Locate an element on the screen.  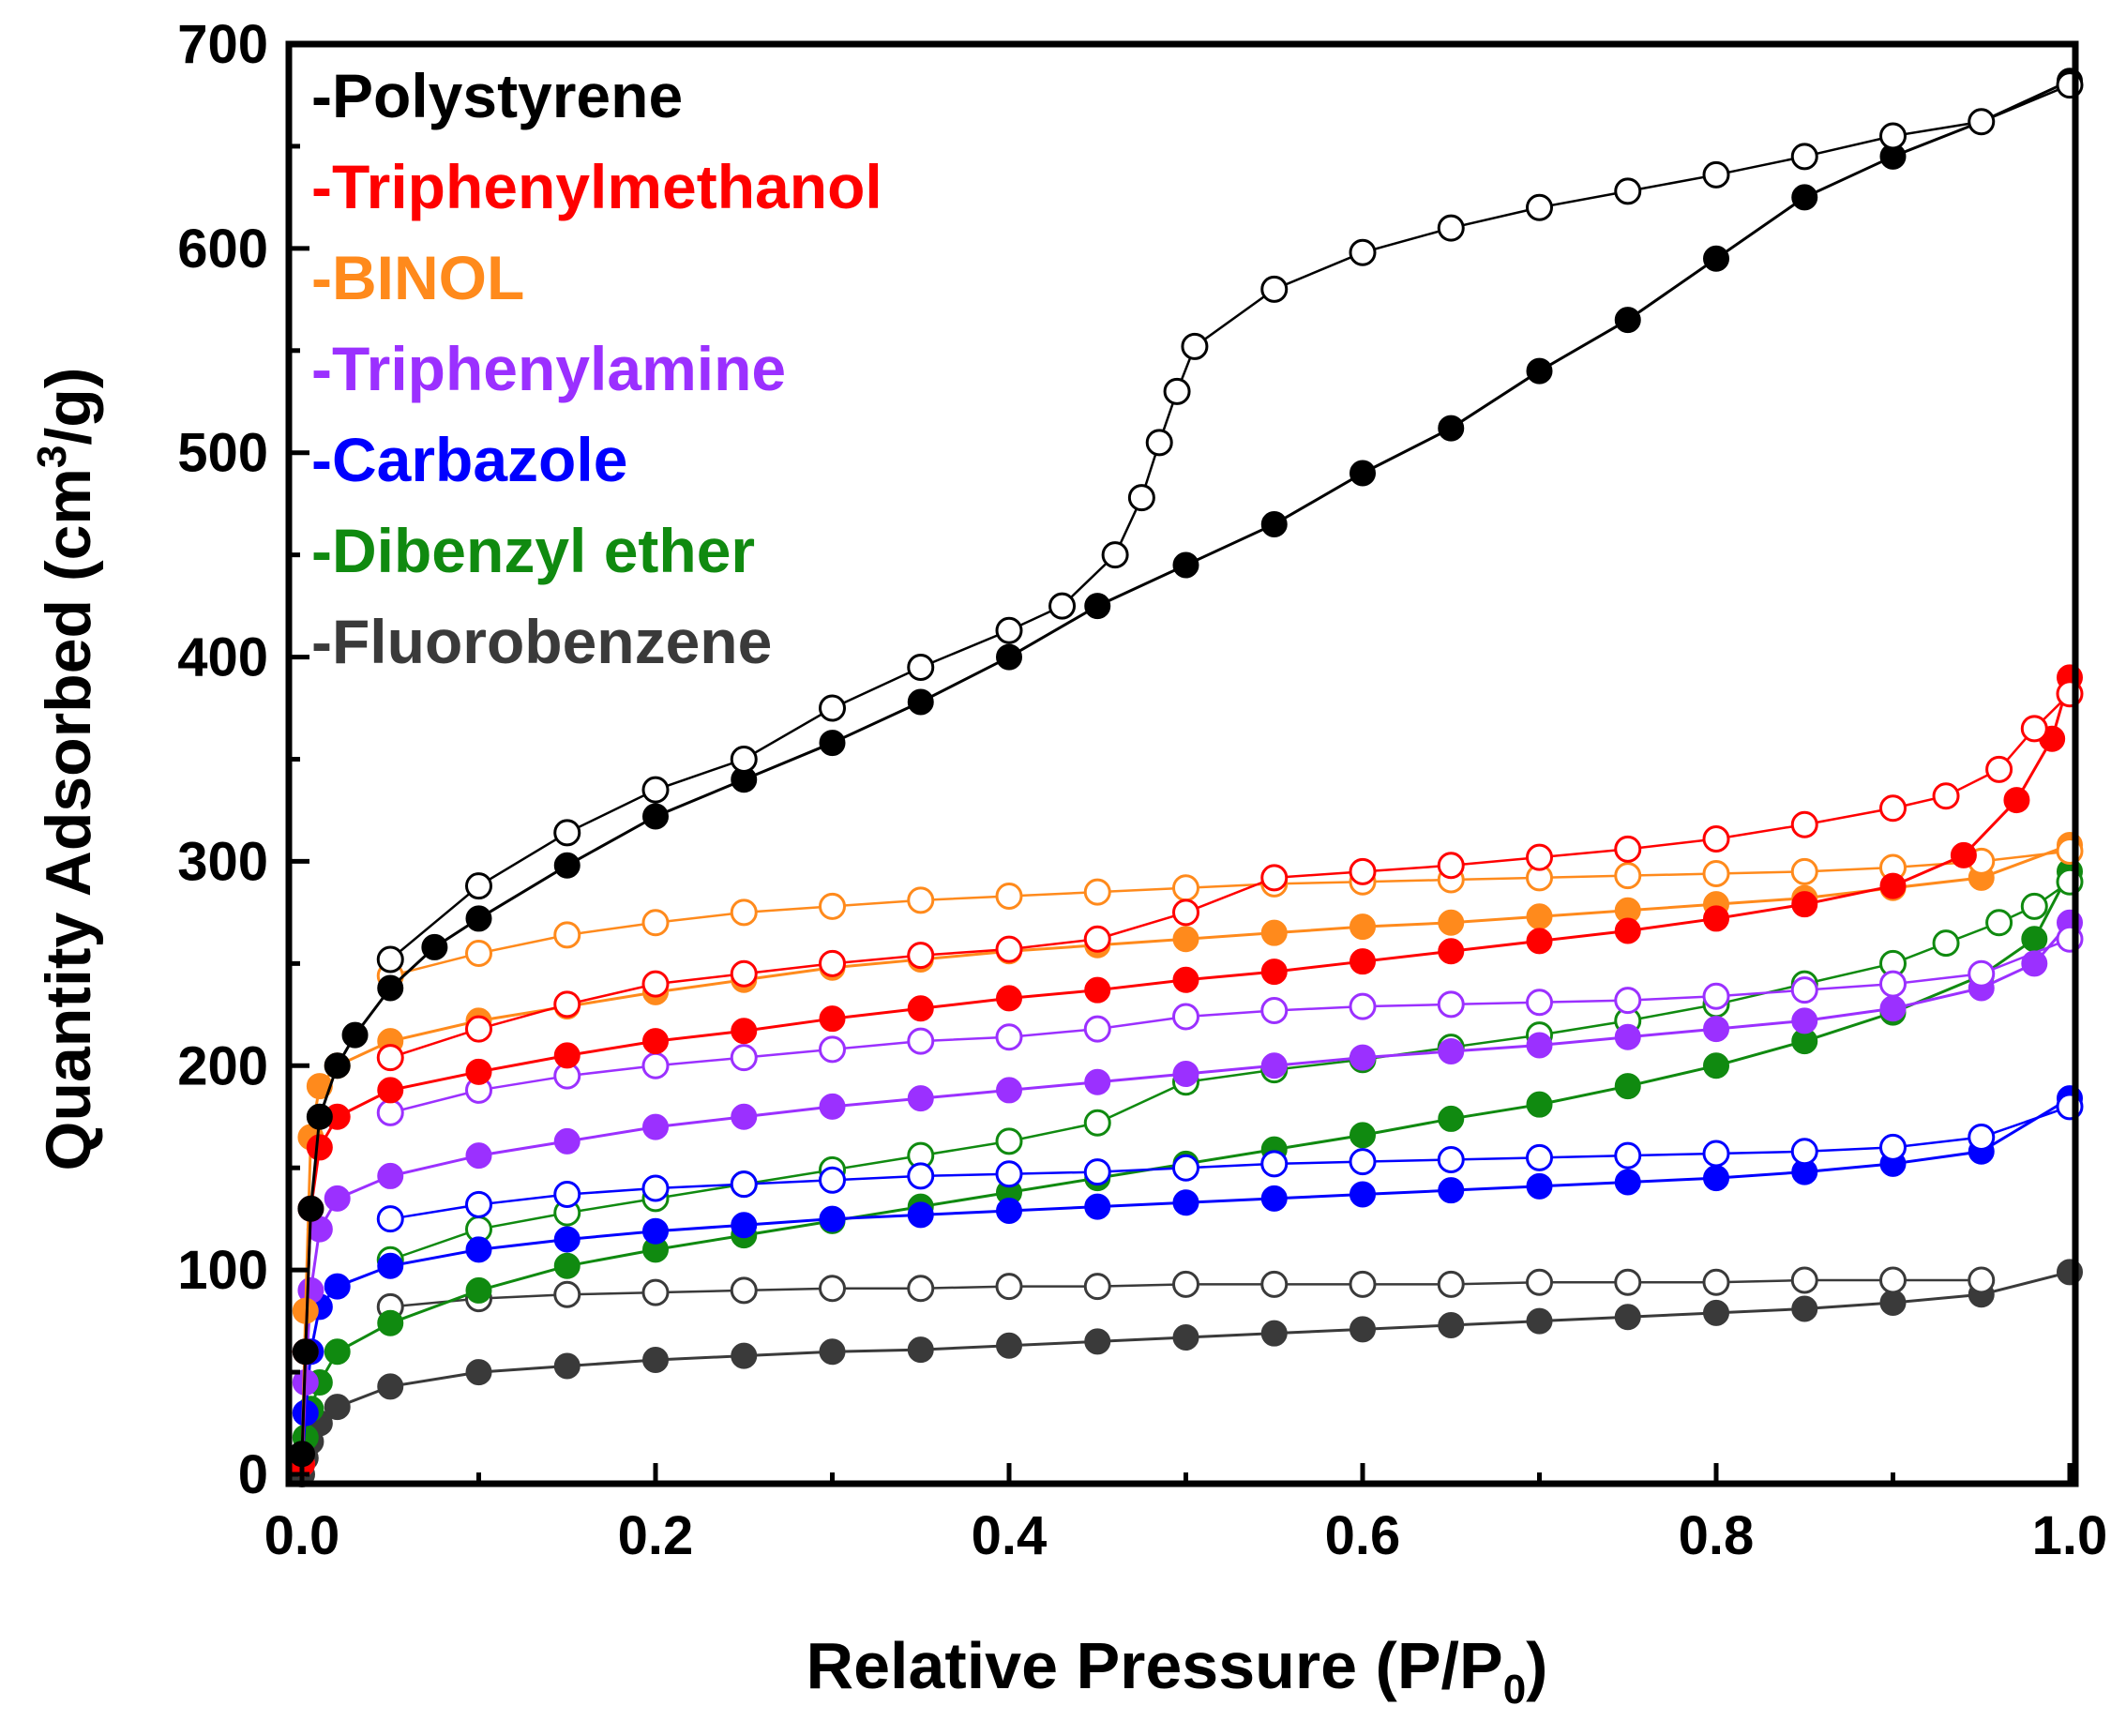
x-axis-title: Relative Pressure (P/P0) is located at coordinates (1177, 1671).